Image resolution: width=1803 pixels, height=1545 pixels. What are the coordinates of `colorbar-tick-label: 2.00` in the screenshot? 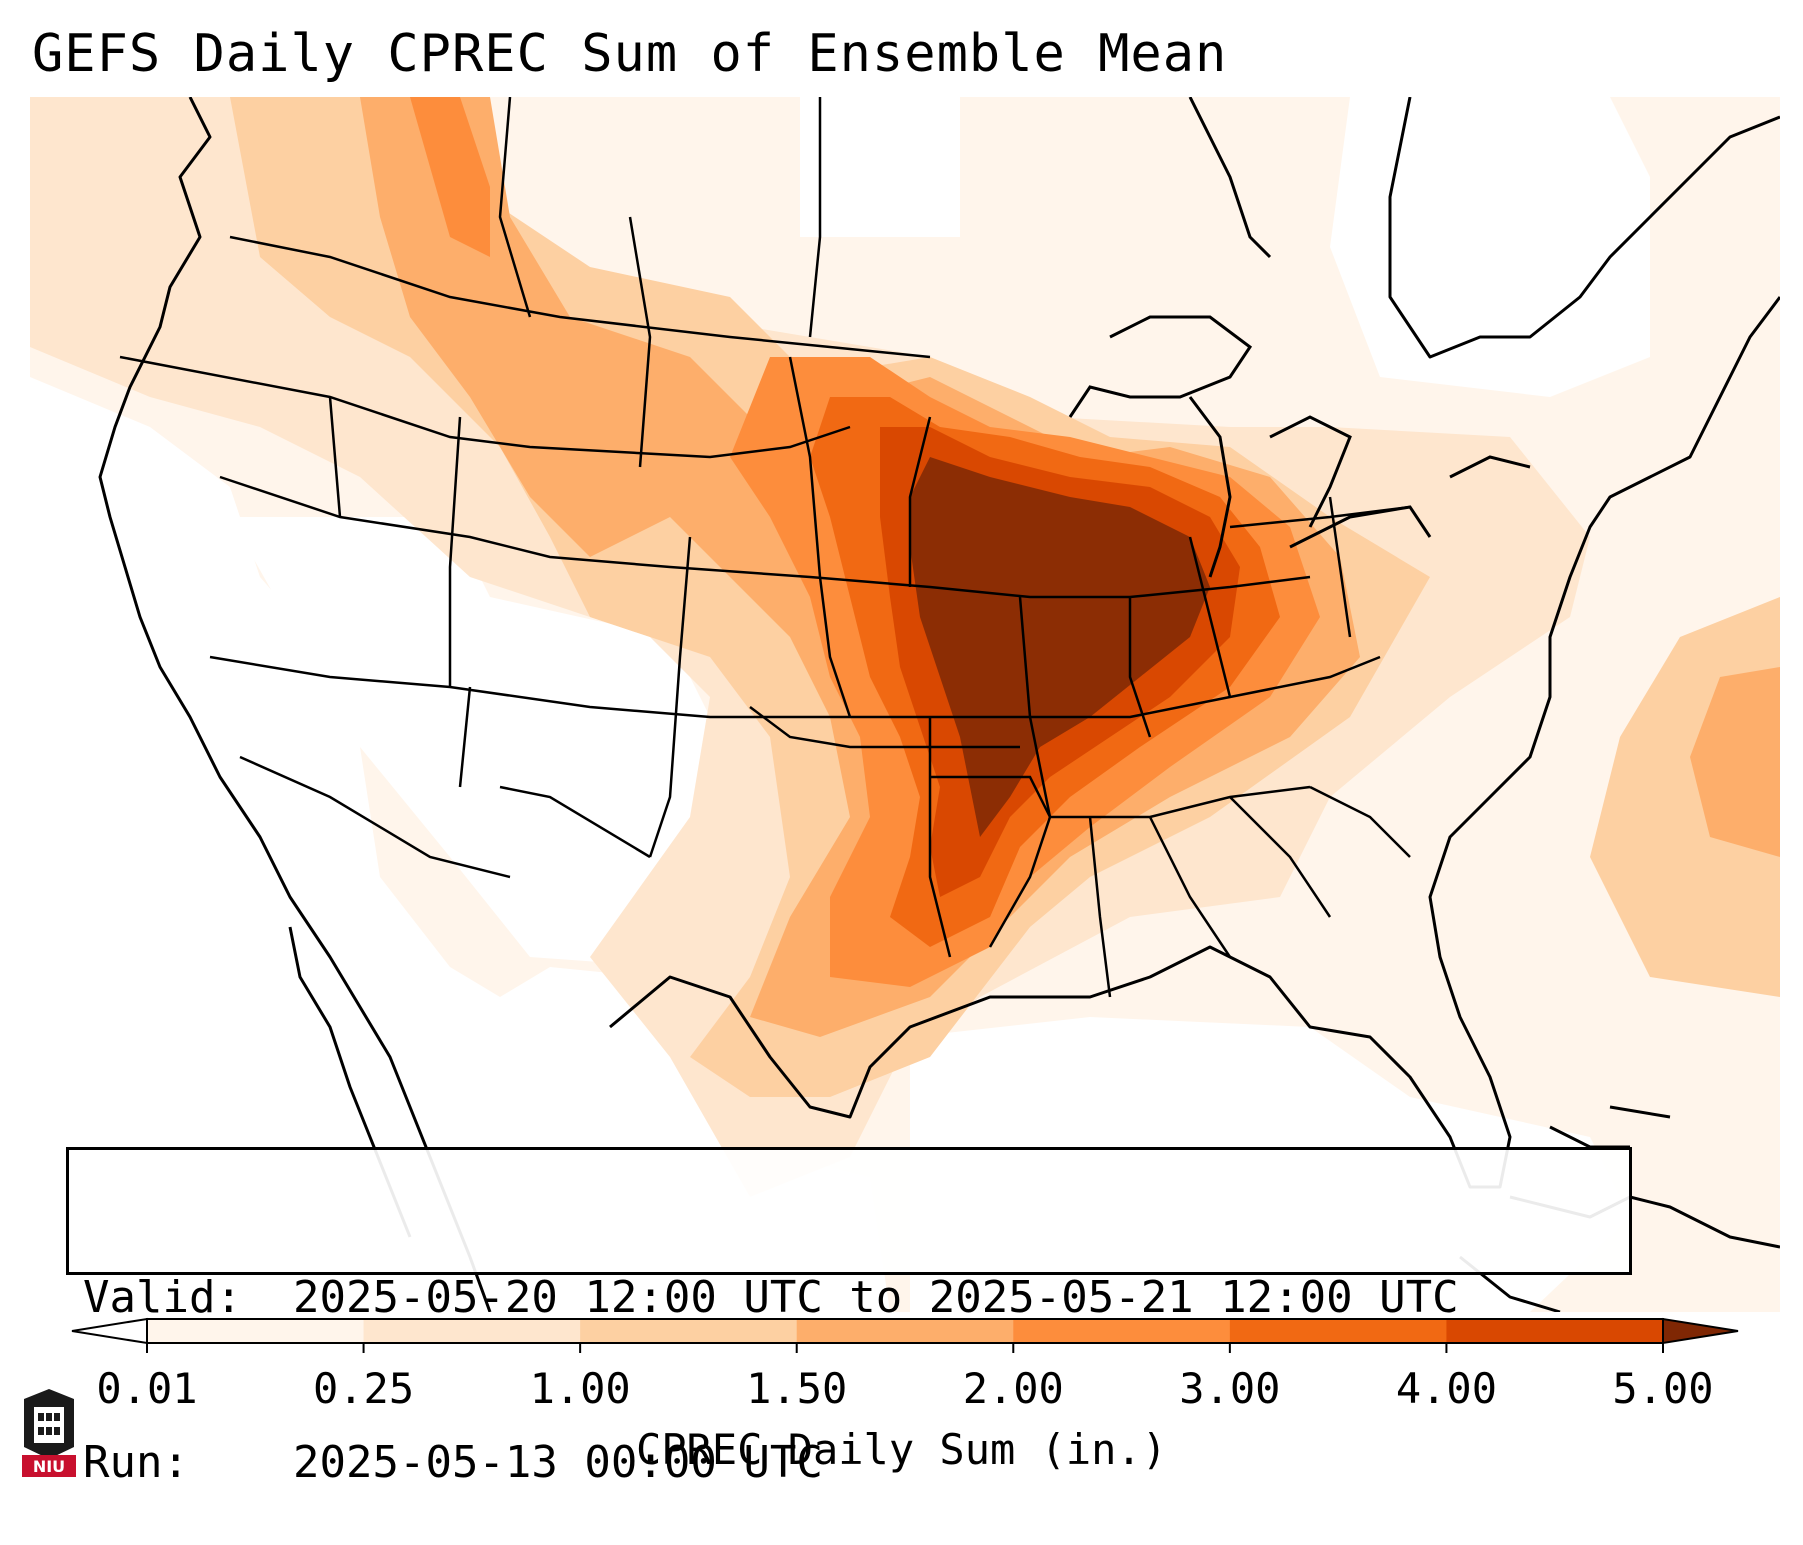 It's located at (1013, 1388).